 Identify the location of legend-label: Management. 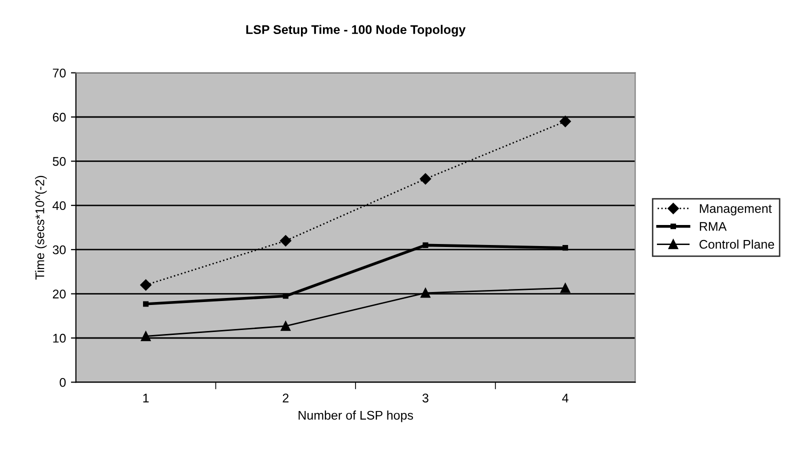
(736, 210).